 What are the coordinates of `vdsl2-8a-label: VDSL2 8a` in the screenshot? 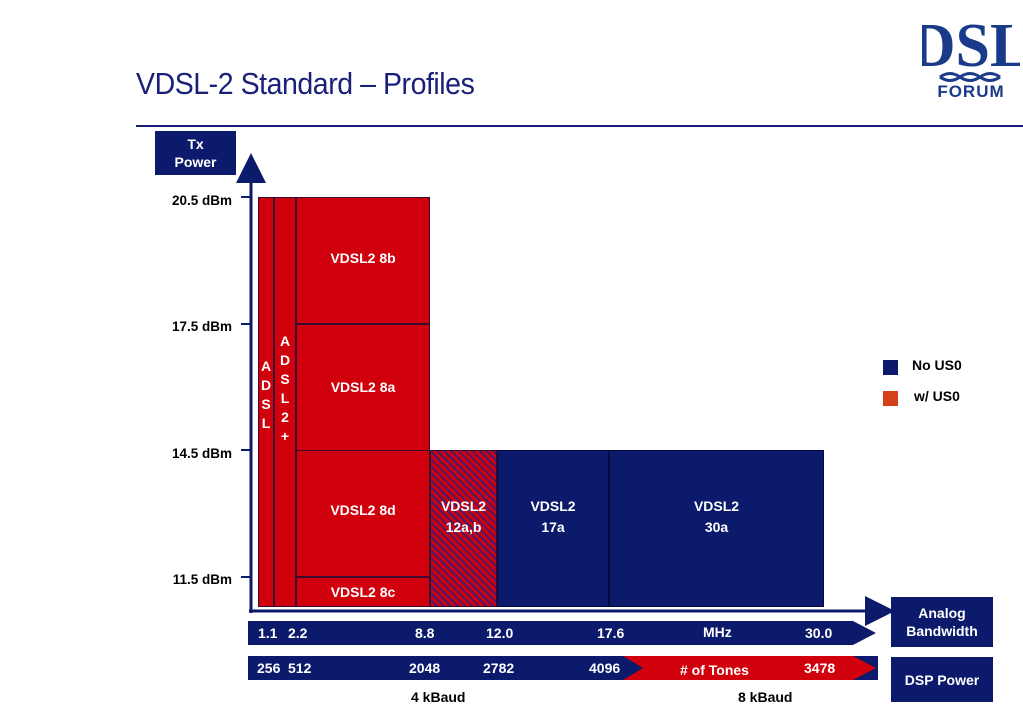 It's located at (363, 387).